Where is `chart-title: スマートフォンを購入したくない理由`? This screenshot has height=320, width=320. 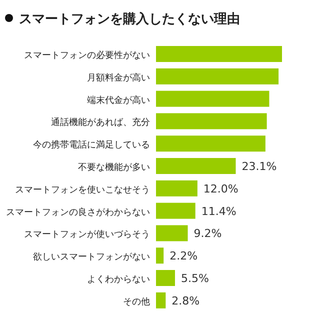 chart-title: スマートフォンを購入したくない理由 is located at coordinates (129, 19).